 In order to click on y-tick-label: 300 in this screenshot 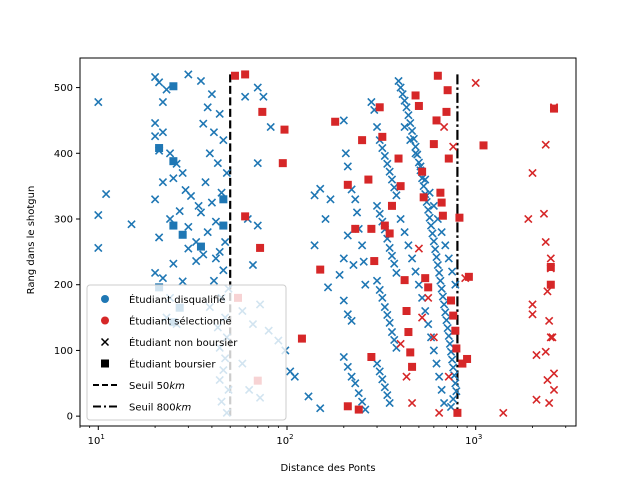, I will do `click(63, 220)`.